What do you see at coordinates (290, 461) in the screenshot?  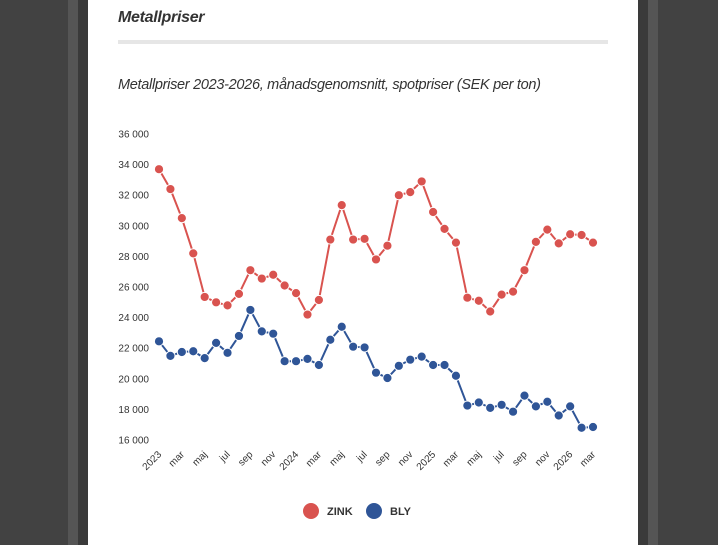 I see `x-tick-label: 2024` at bounding box center [290, 461].